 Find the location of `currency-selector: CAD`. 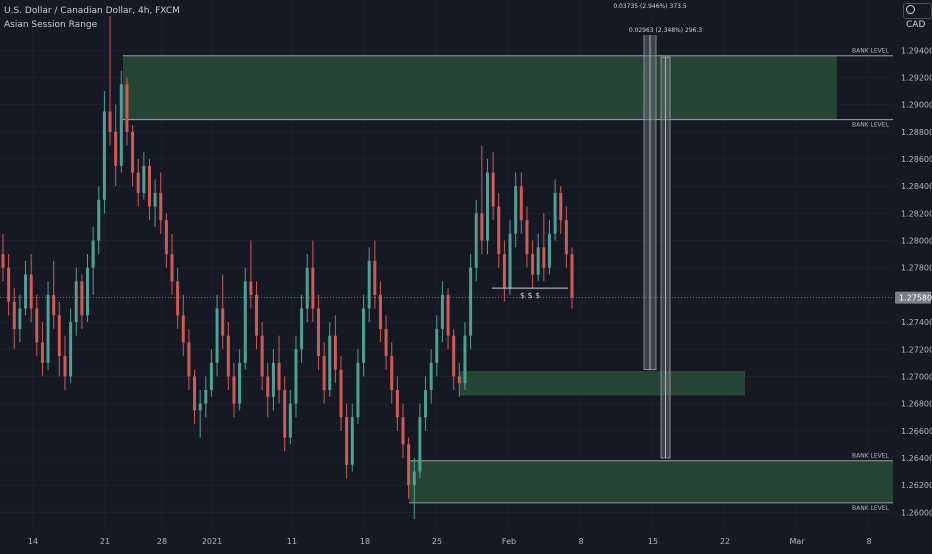

currency-selector: CAD is located at coordinates (917, 16).